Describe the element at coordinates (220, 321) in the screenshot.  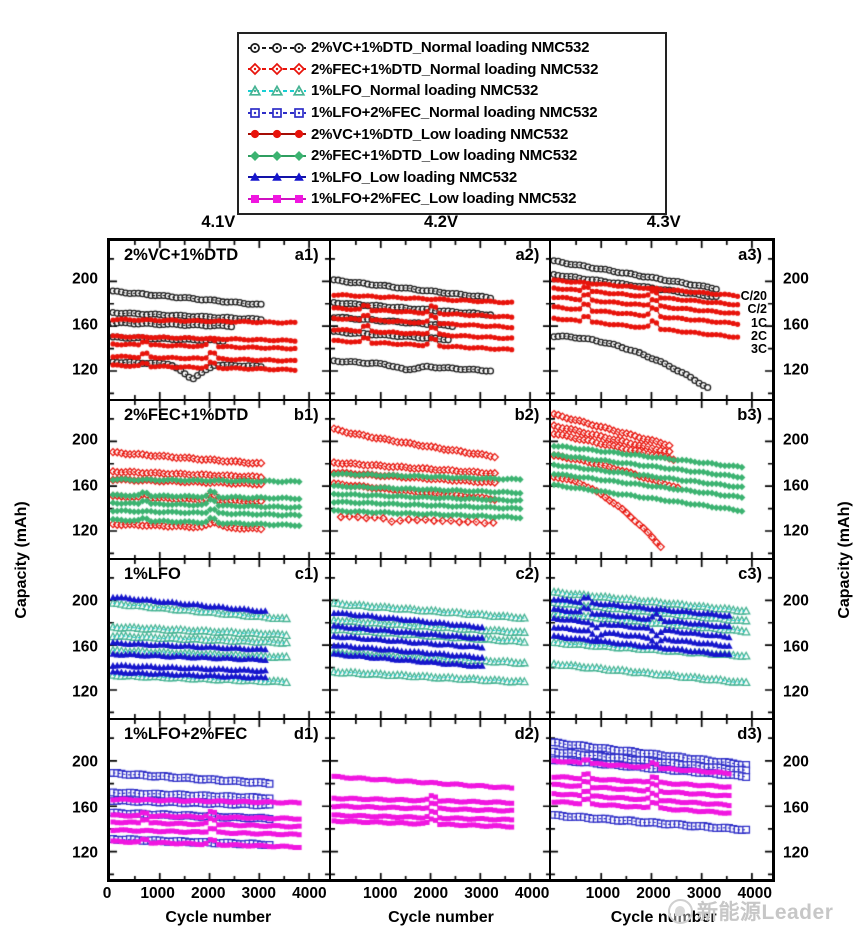
I see `panel-a1: 2%VC+1%DTD a1)` at that location.